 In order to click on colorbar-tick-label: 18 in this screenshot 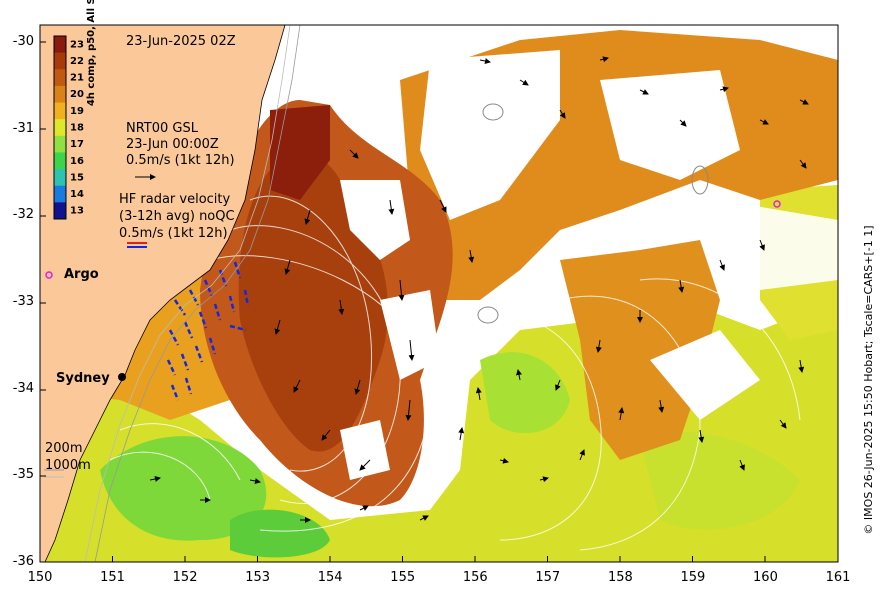, I will do `click(77, 128)`.